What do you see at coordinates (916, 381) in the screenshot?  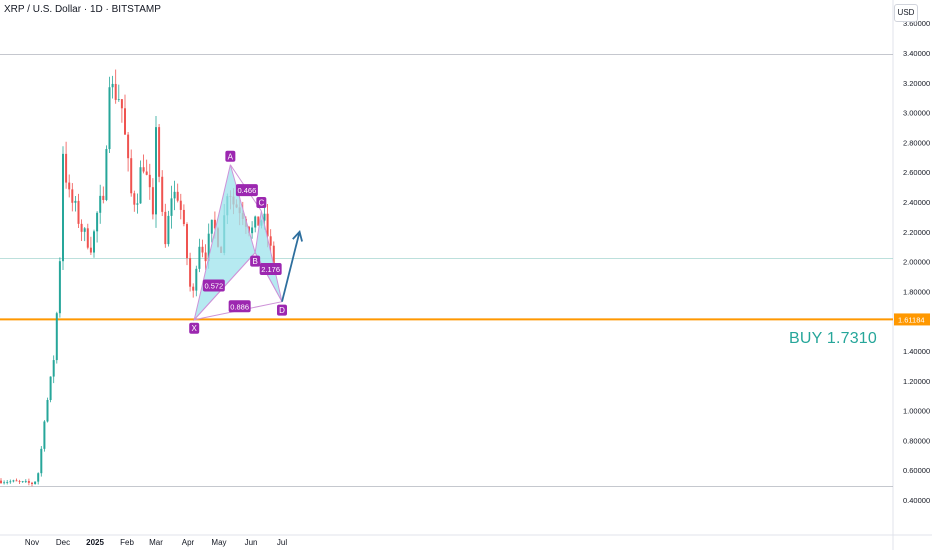 I see `y-tick-label: 1.20000` at bounding box center [916, 381].